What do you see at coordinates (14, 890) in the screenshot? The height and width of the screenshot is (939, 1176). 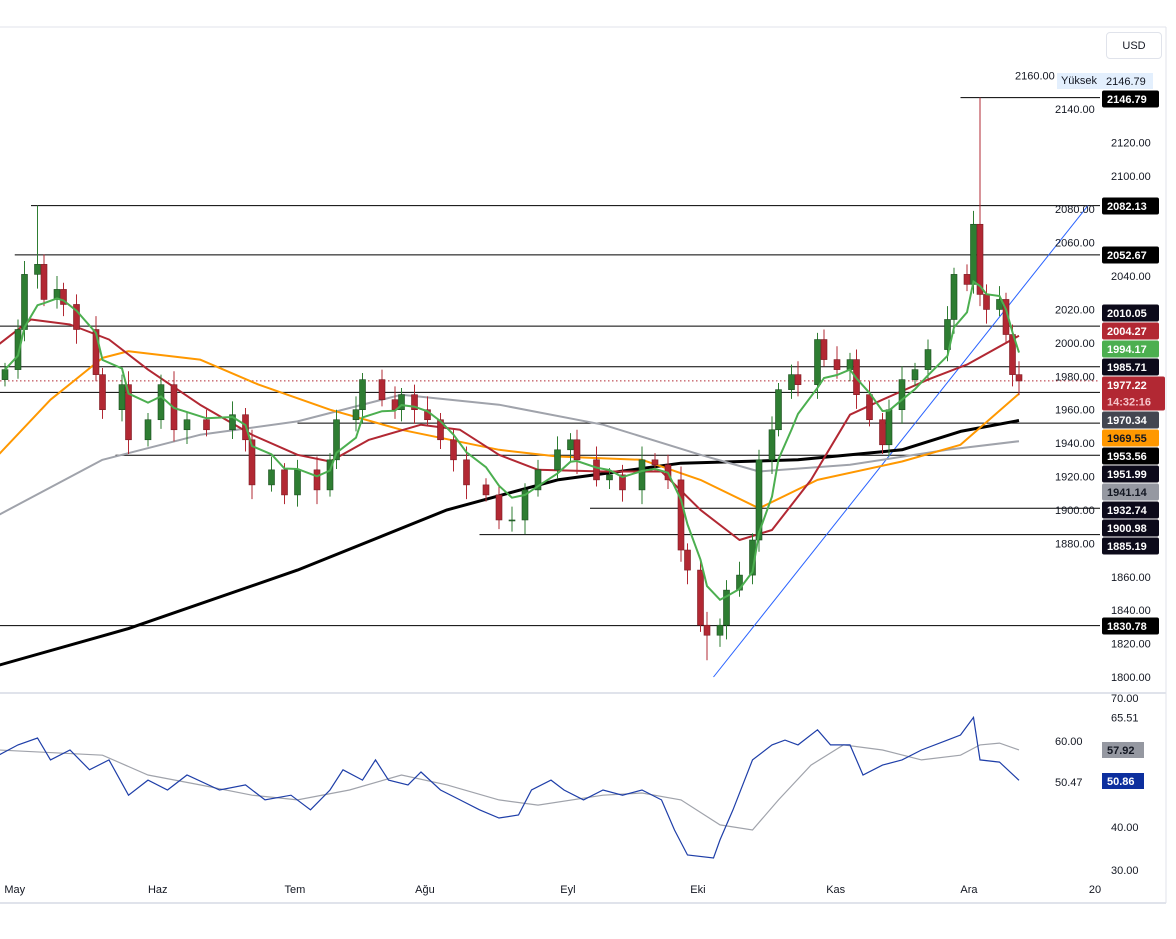 I see `time-tick-label: May` at bounding box center [14, 890].